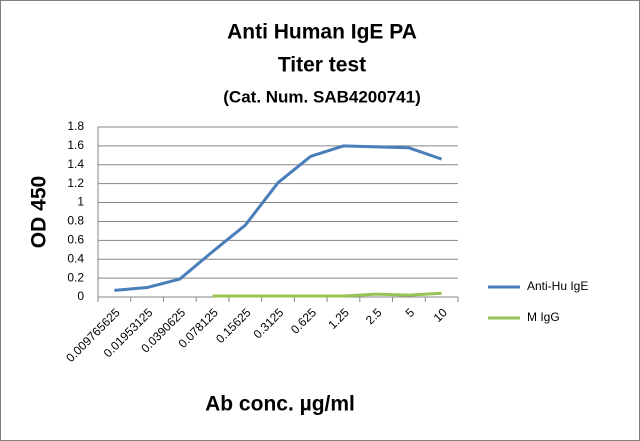  I want to click on chart-title: (Cat. Num. SAB4200741), so click(321, 96).